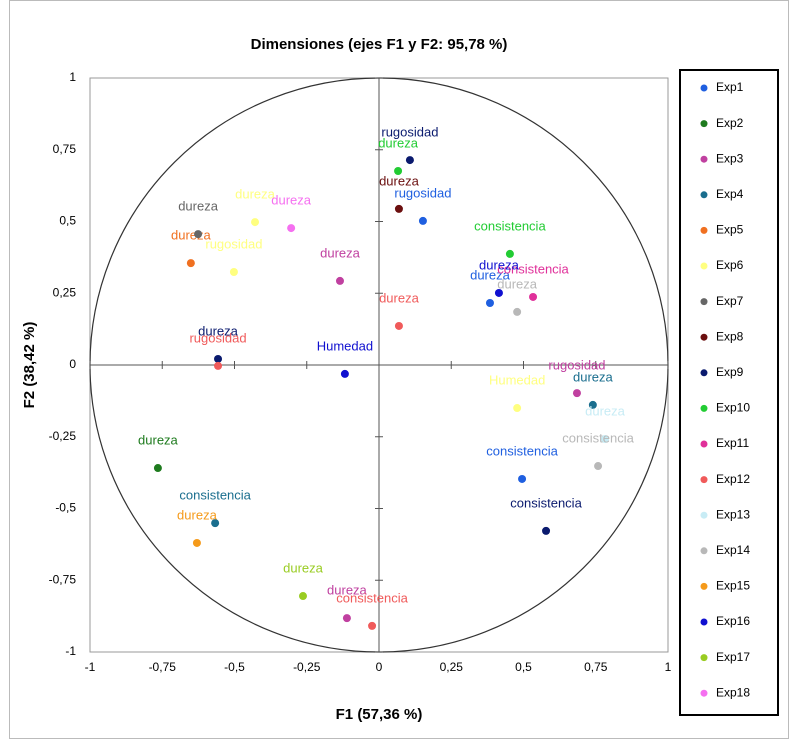 The height and width of the screenshot is (740, 790). I want to click on legend-label: Exp18, so click(733, 692).